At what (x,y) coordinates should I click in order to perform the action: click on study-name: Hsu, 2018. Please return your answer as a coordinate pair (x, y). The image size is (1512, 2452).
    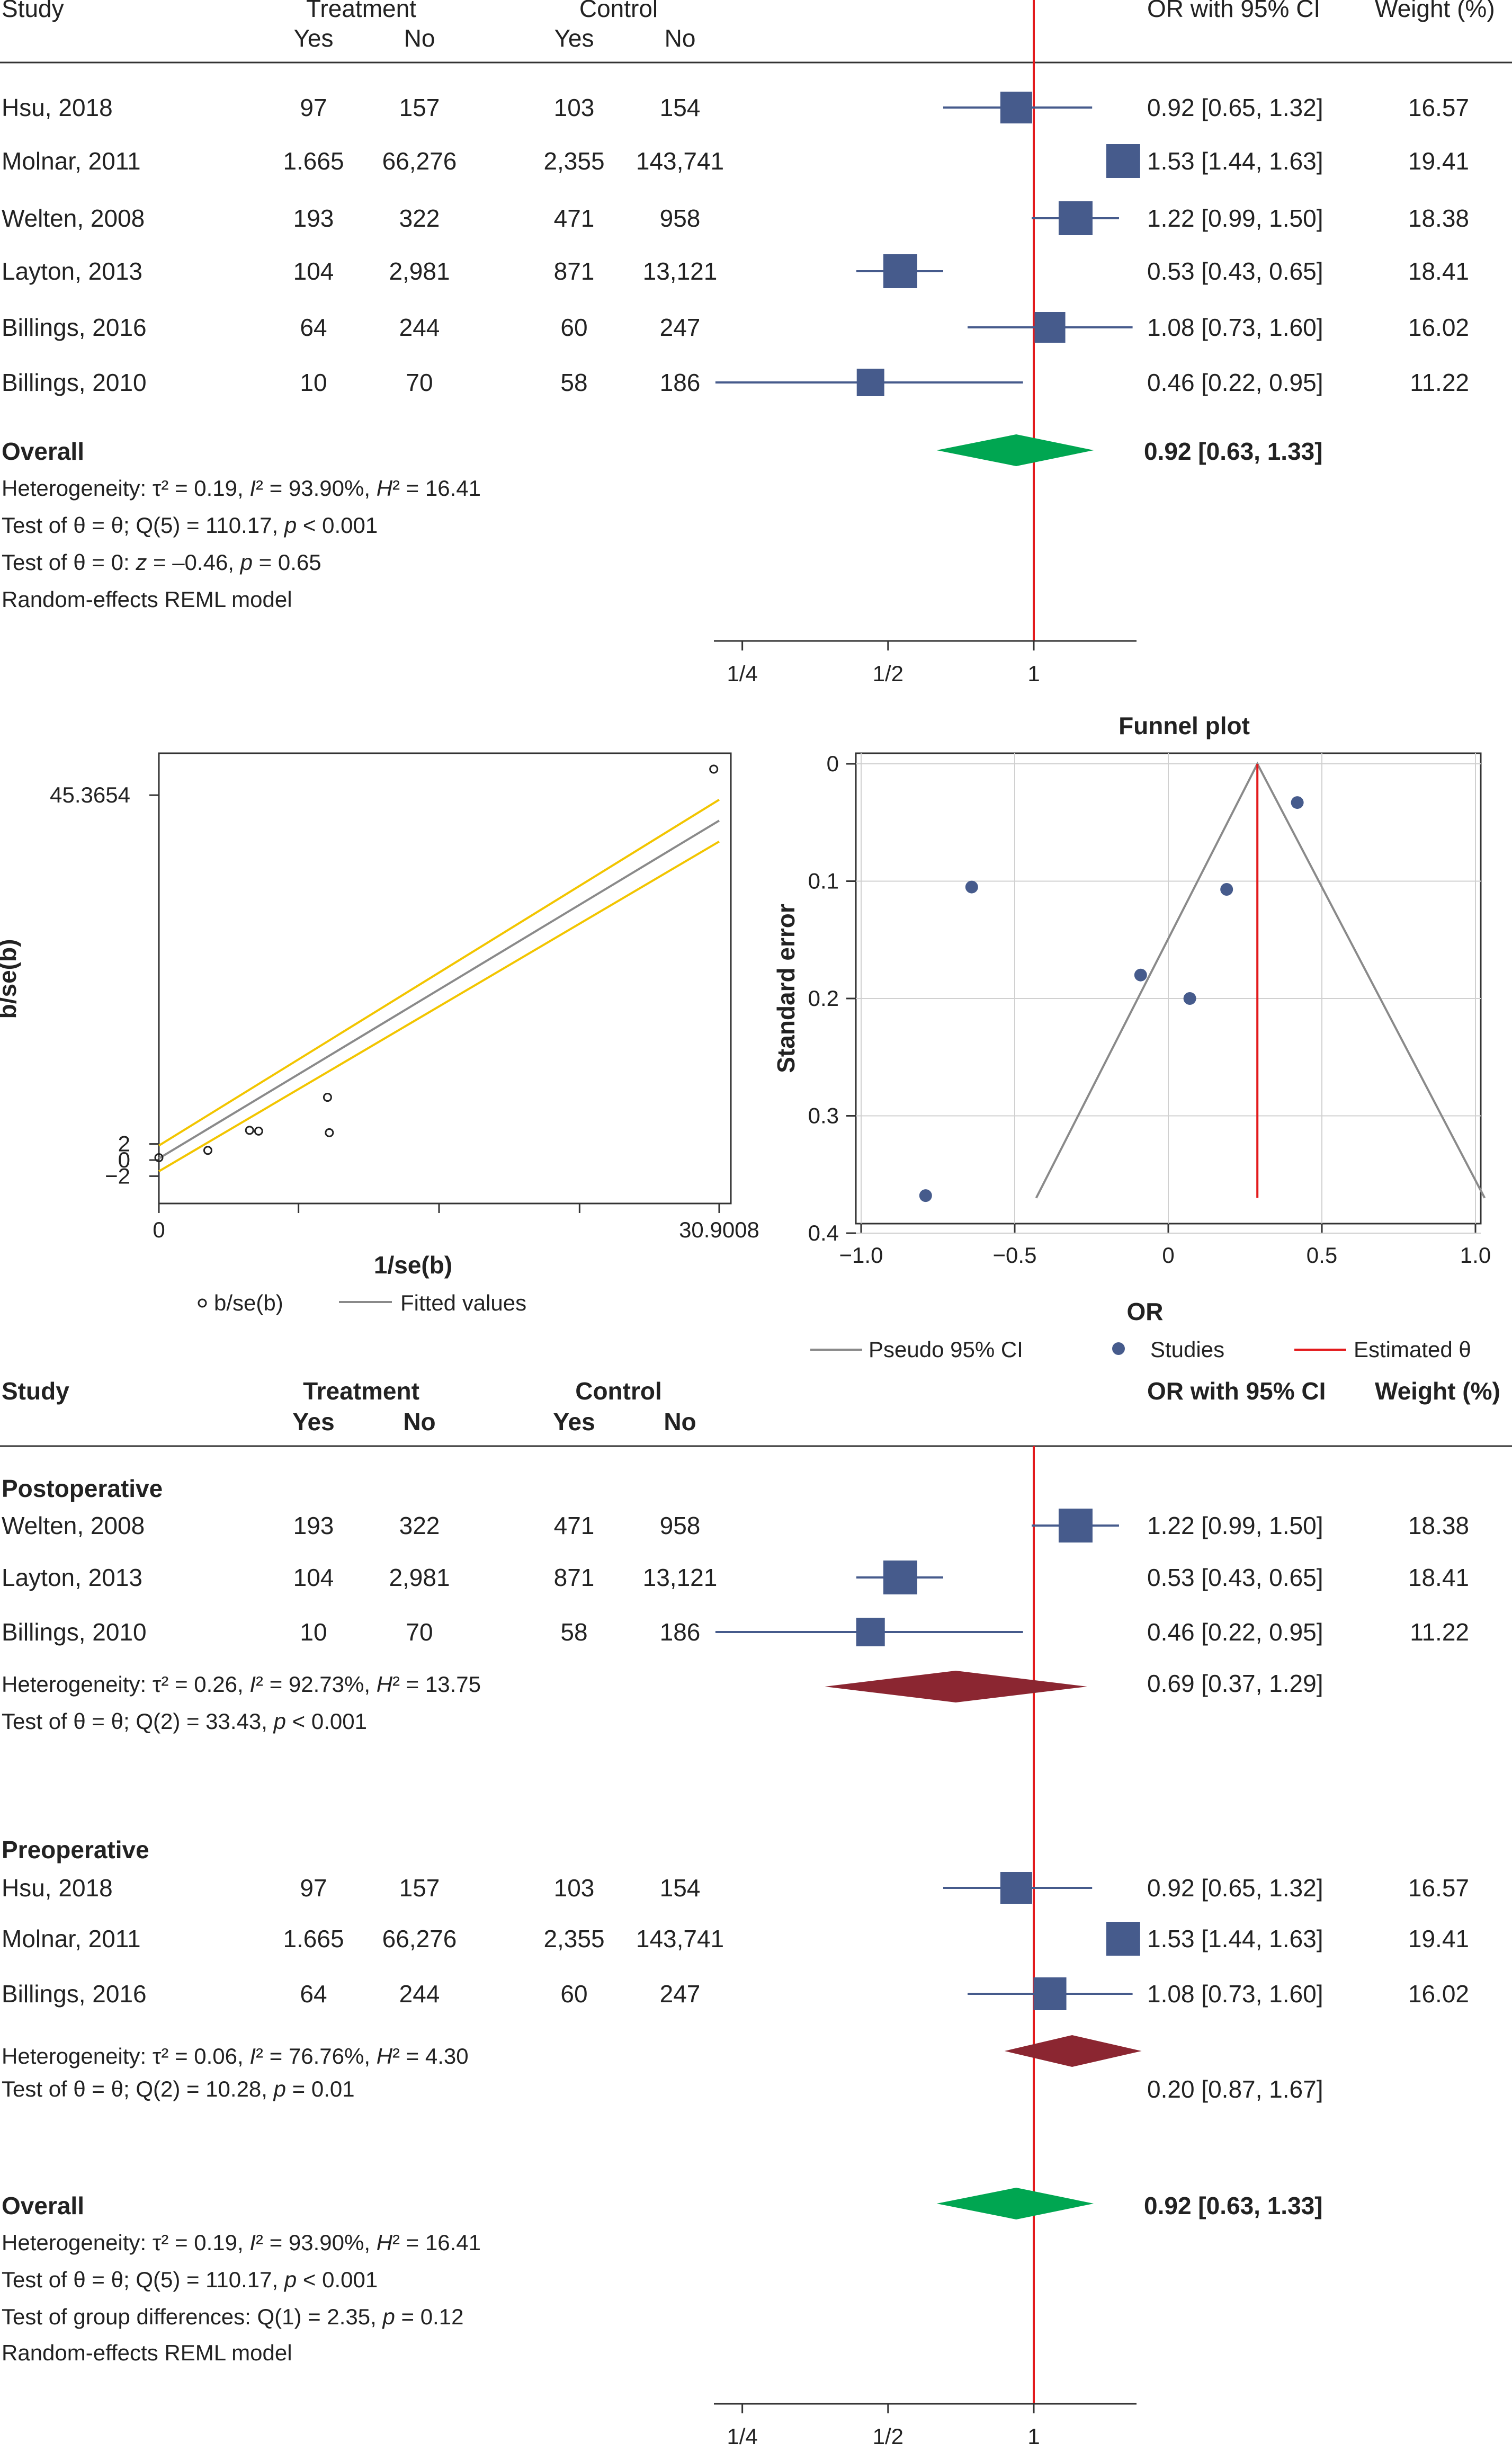
    Looking at the image, I should click on (58, 107).